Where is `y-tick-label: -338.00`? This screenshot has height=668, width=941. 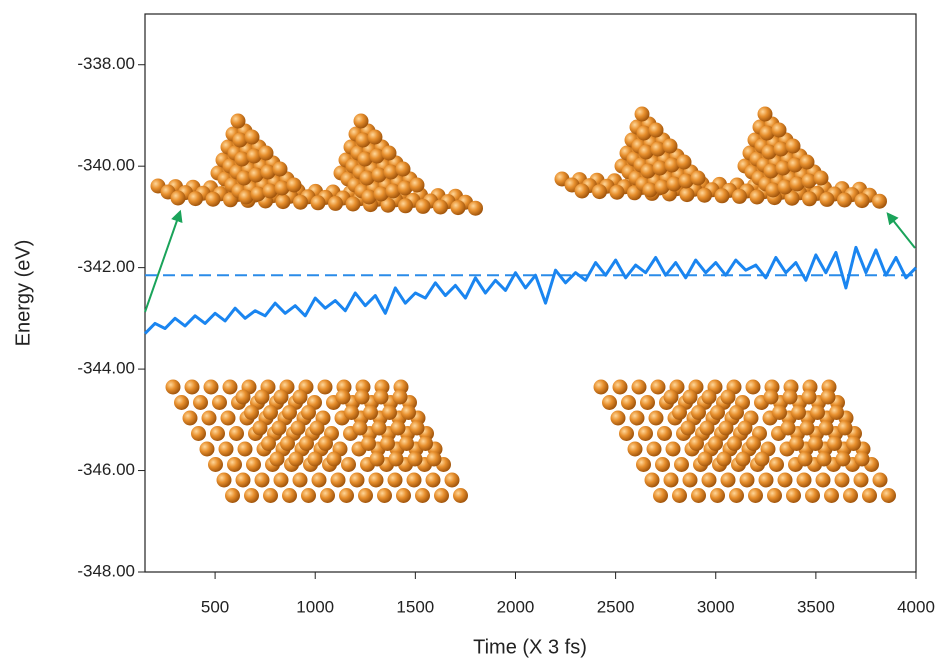 y-tick-label: -338.00 is located at coordinates (106, 63).